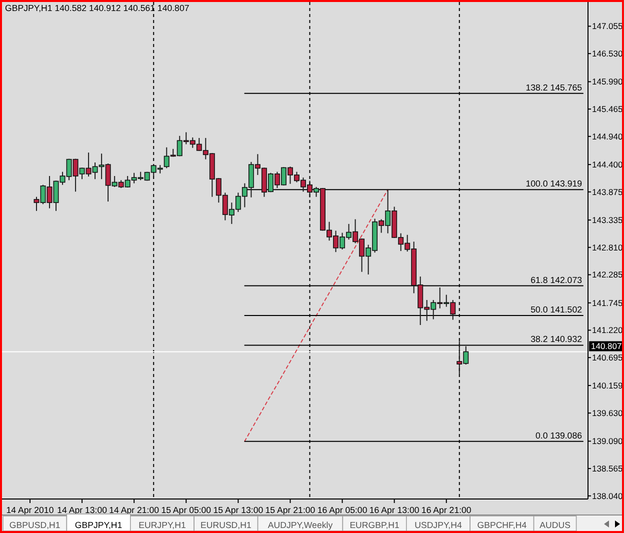 The image size is (625, 533). Describe the element at coordinates (82, 510) in the screenshot. I see `x-tick-label: 14 Apr 13:00` at that location.